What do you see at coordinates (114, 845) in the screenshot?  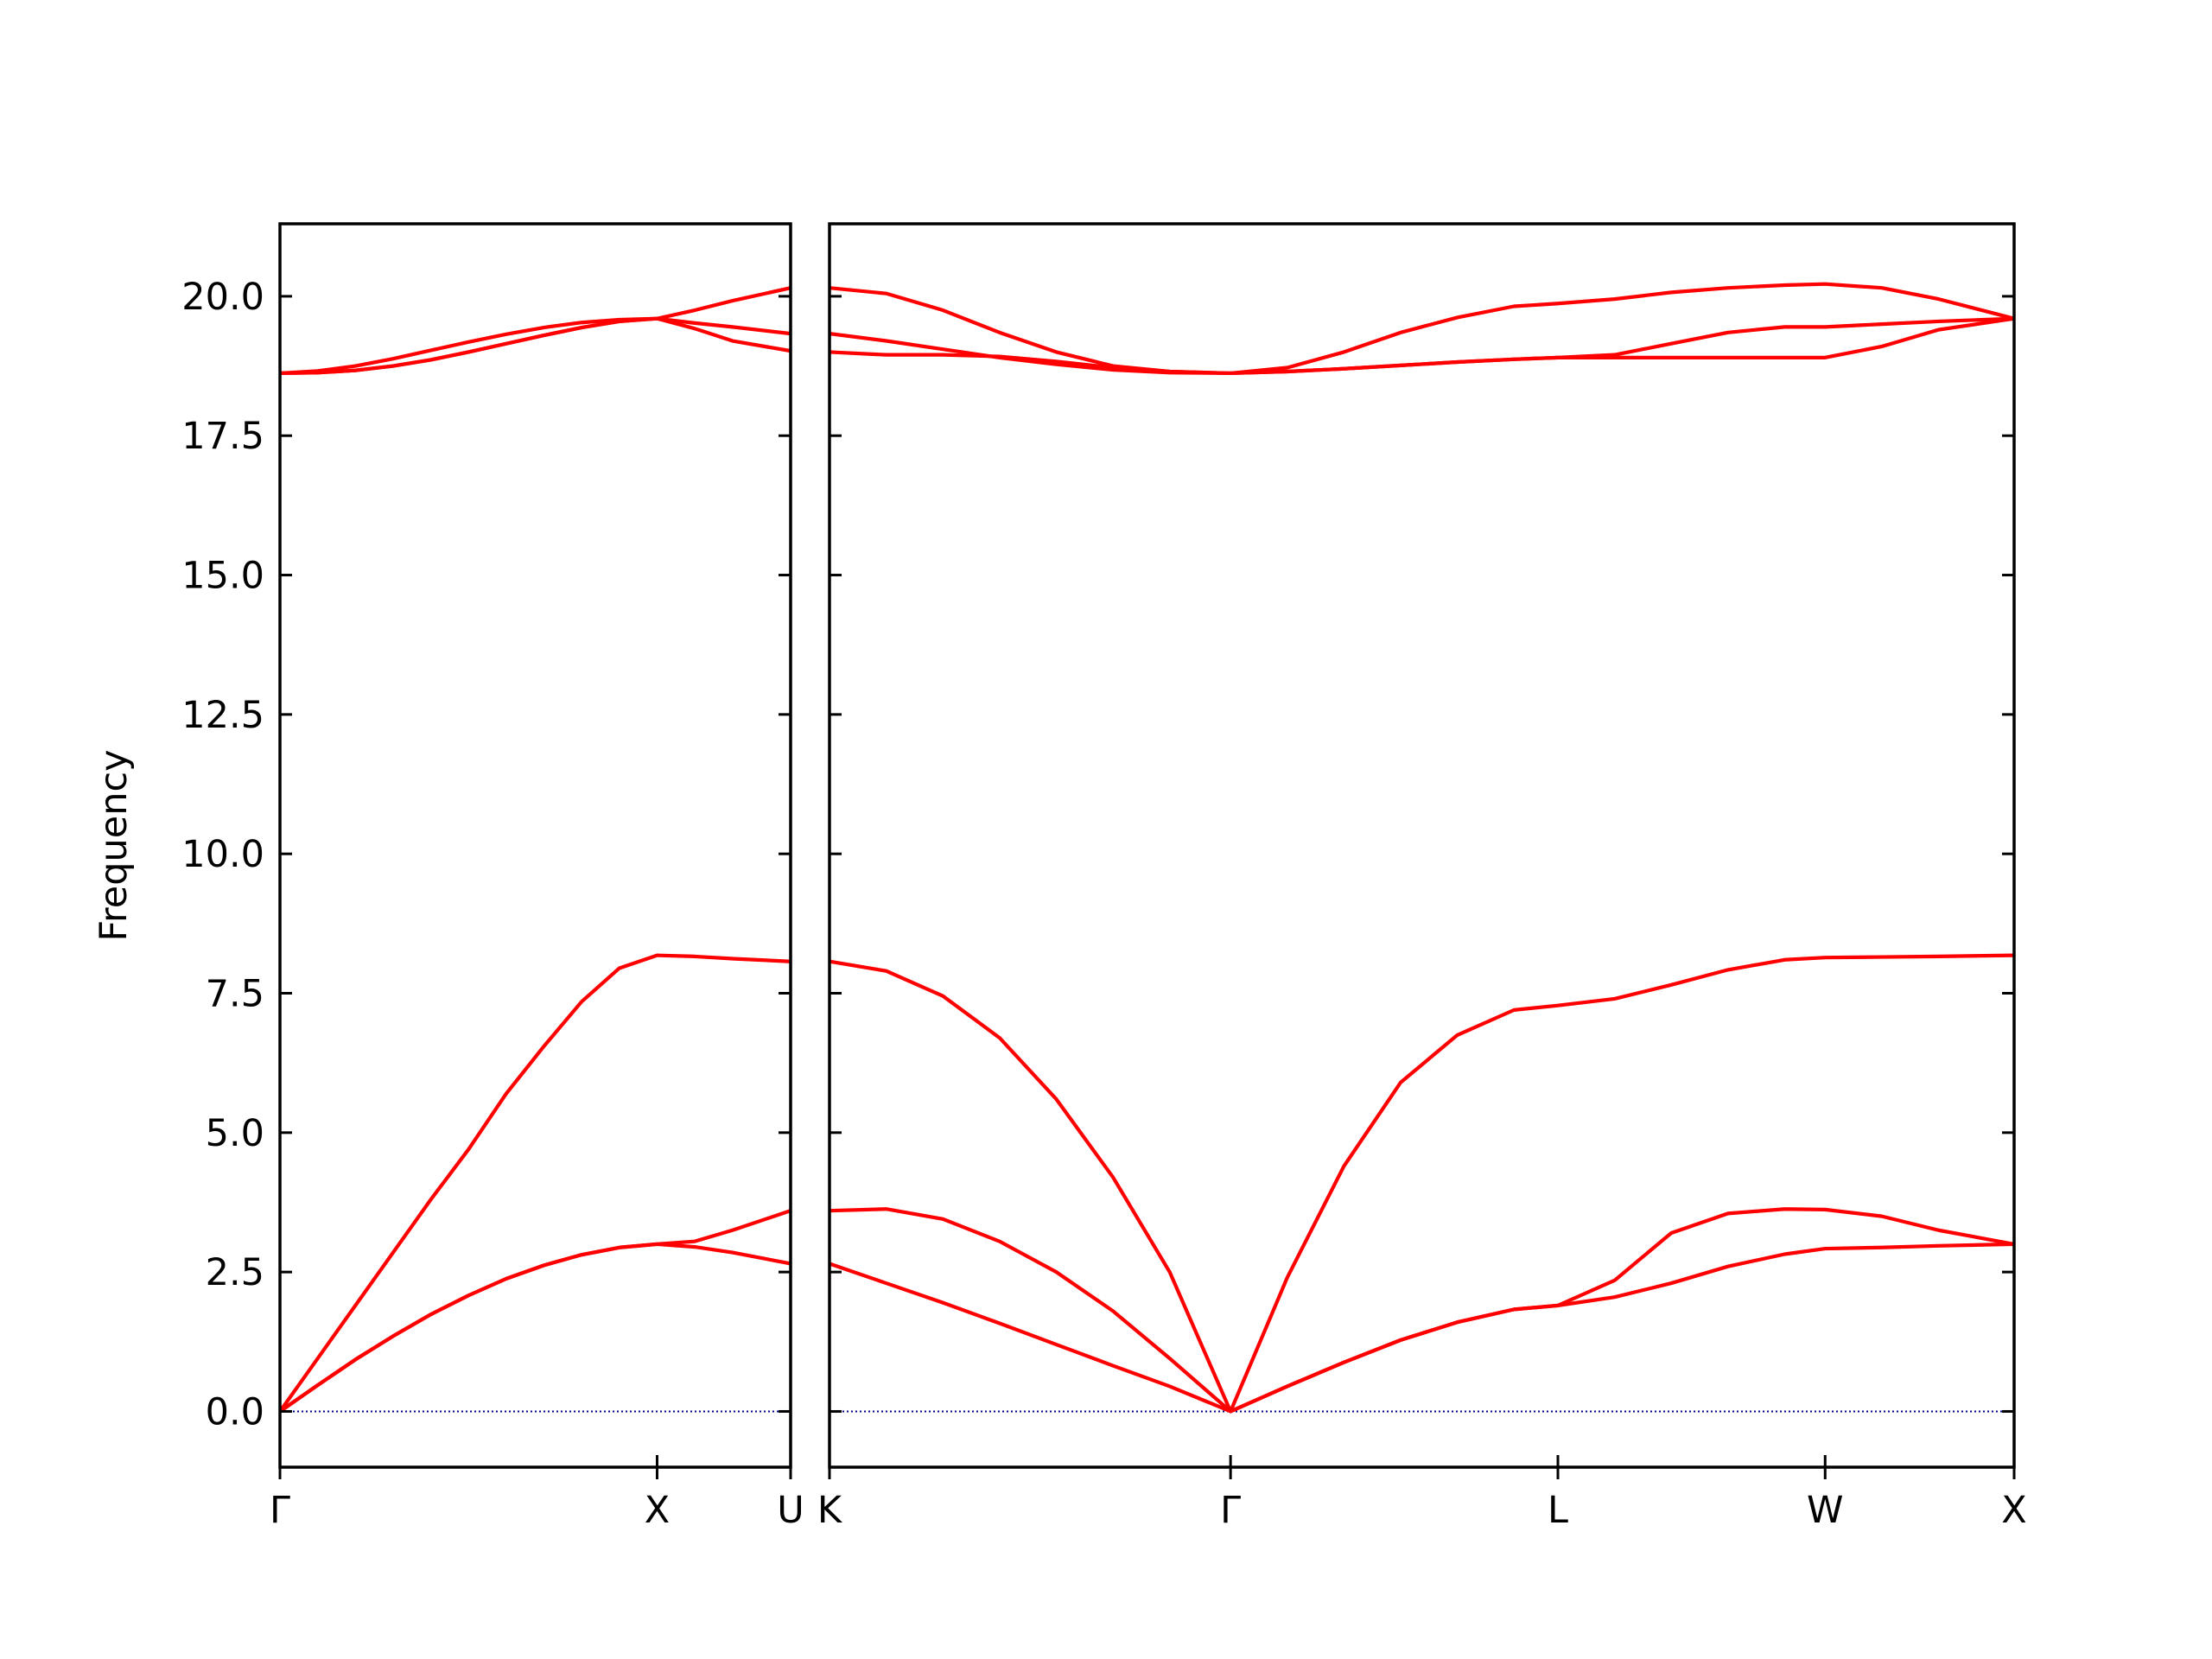 I see `y-axis-label: Frequency` at bounding box center [114, 845].